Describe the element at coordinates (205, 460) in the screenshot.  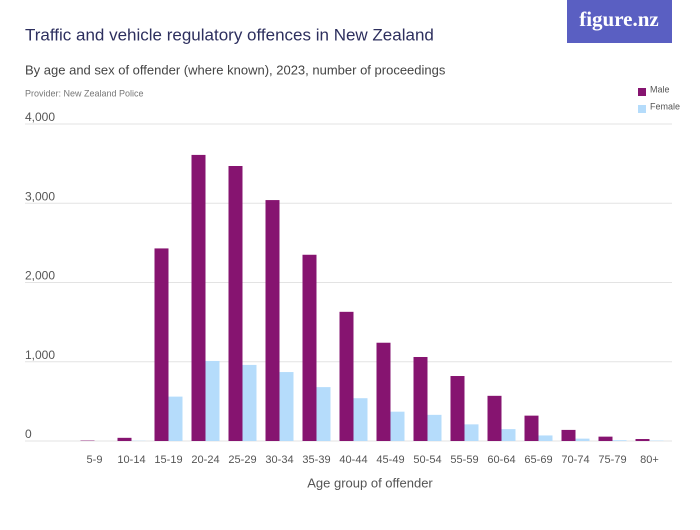
I see `x-tick-label: 20-24` at that location.